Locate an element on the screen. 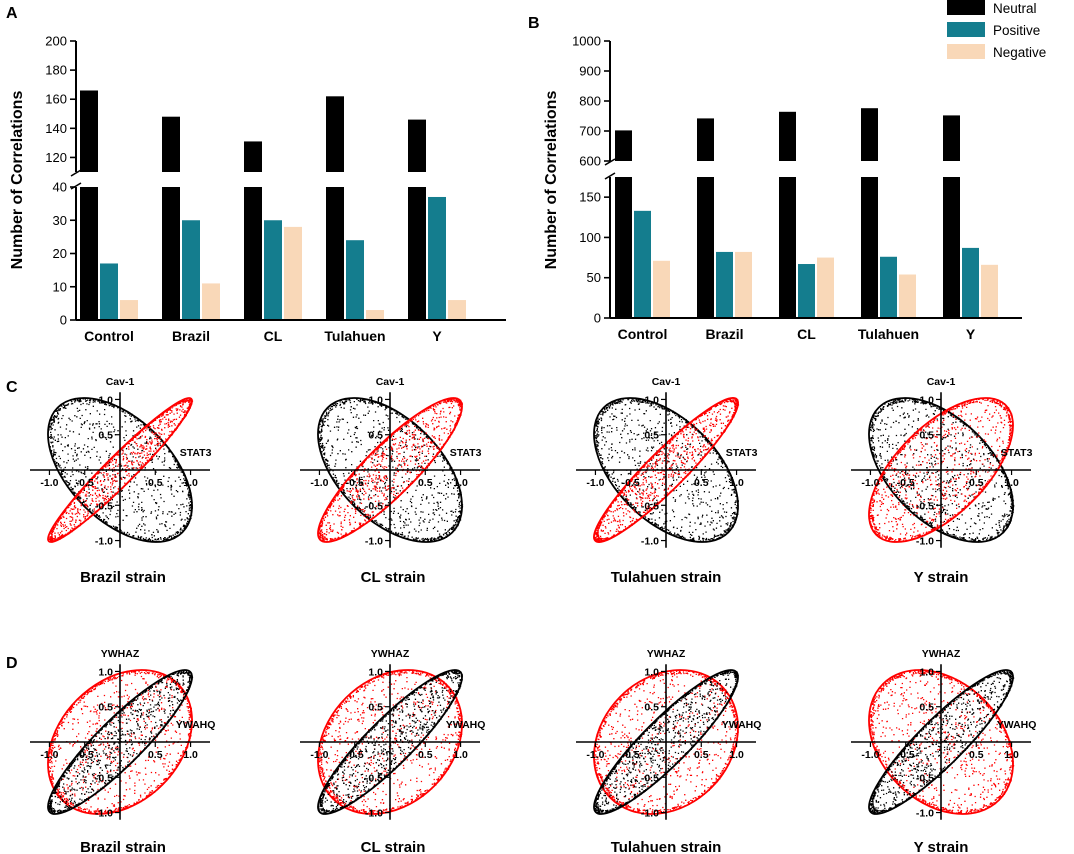  bar-brazil-neutral-lower is located at coordinates (705, 247).